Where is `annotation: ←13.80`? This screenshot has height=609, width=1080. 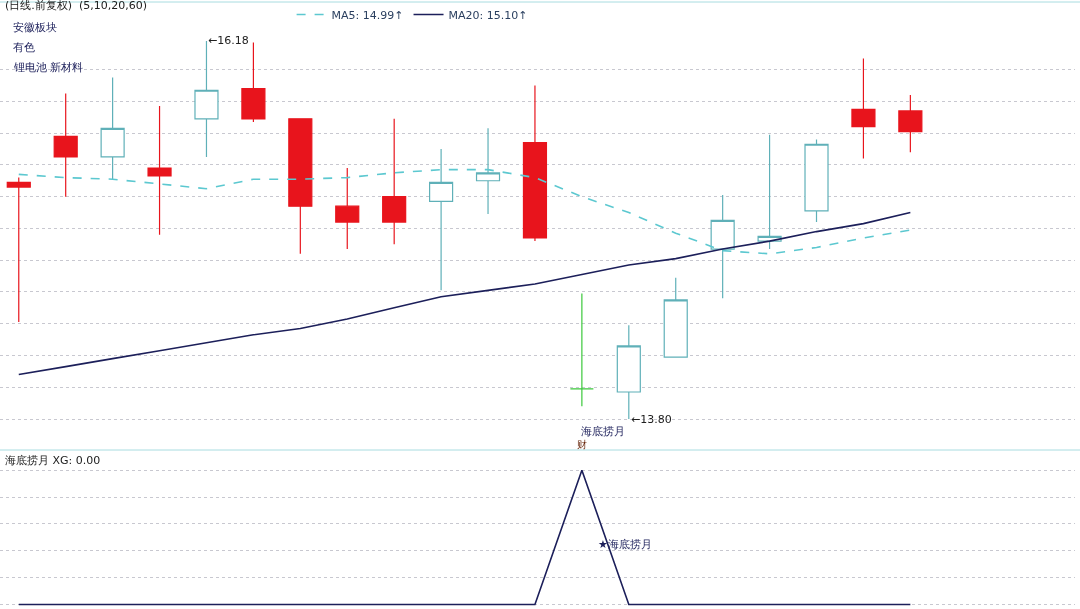
annotation: ←13.80 is located at coordinates (651, 419).